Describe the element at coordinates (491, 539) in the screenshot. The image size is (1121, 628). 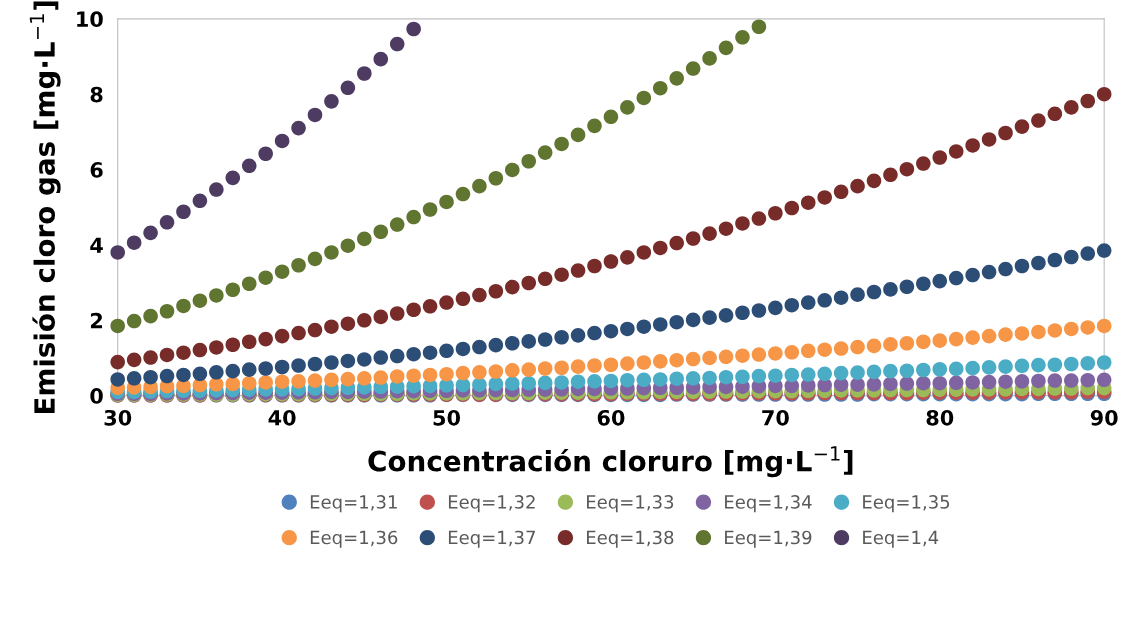
I see `legend-label: Eeq=1,37` at that location.